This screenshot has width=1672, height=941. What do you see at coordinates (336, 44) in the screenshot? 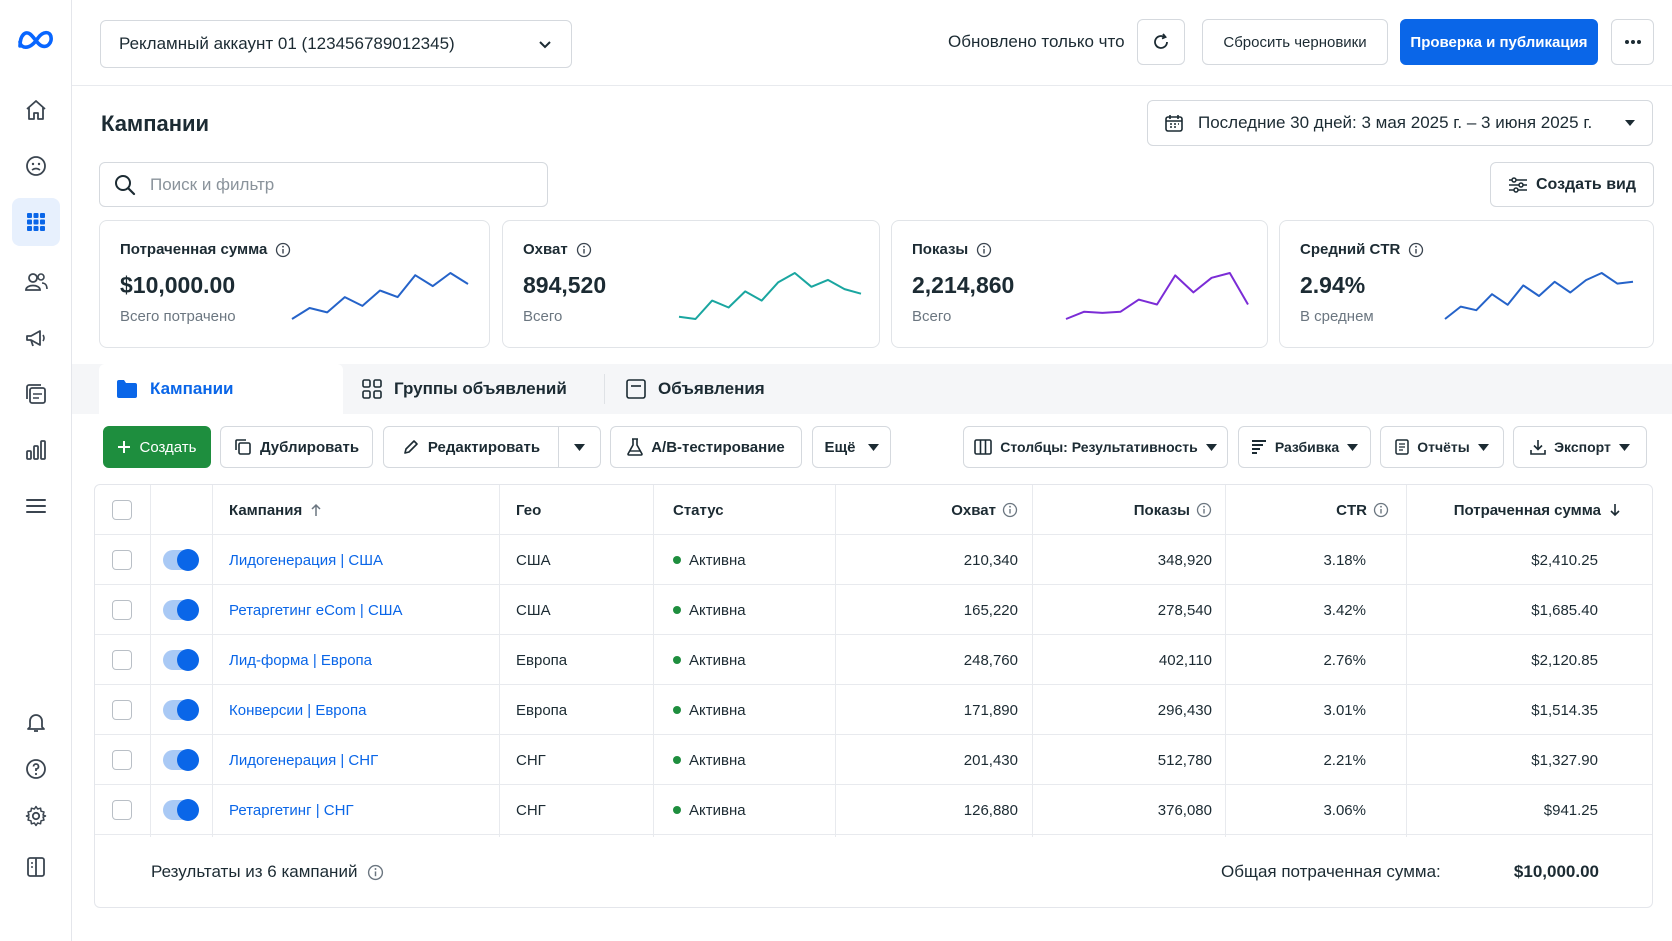
I see `ad-account-selector: Рекламный аккаунт 01 (123456789012345)` at bounding box center [336, 44].